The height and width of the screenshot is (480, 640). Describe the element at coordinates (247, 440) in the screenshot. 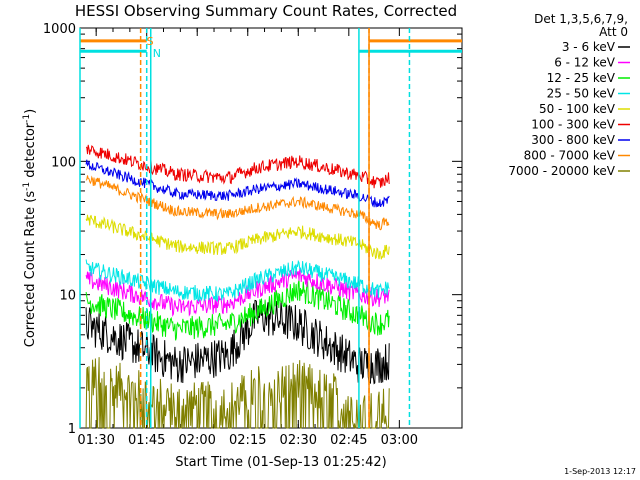

I see `x-tick-label: 02:15` at that location.